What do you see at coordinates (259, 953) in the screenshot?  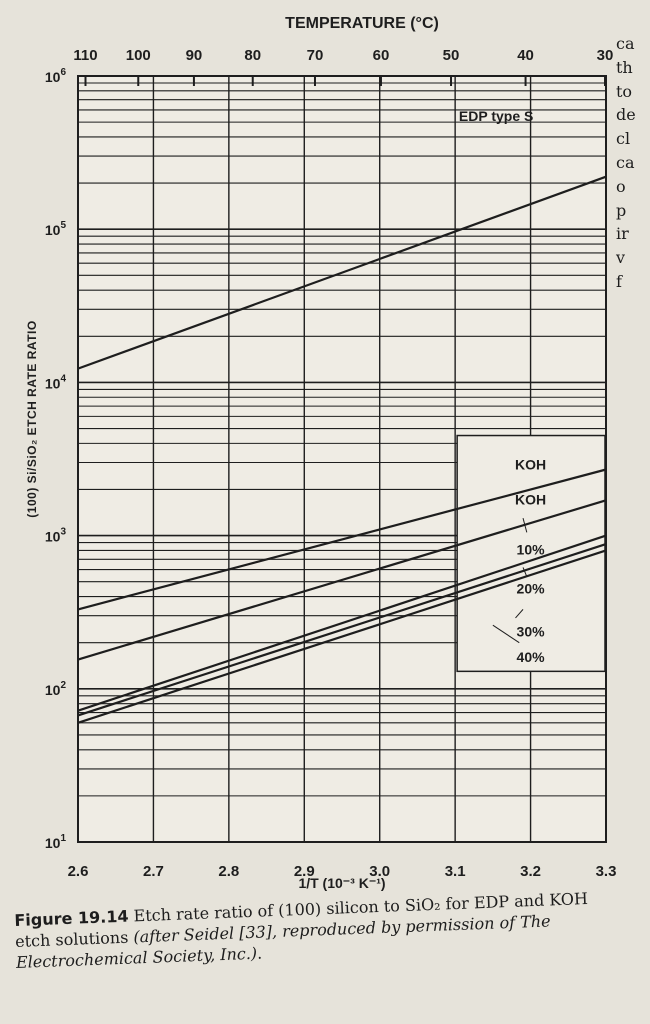 I see `caption-end: .` at bounding box center [259, 953].